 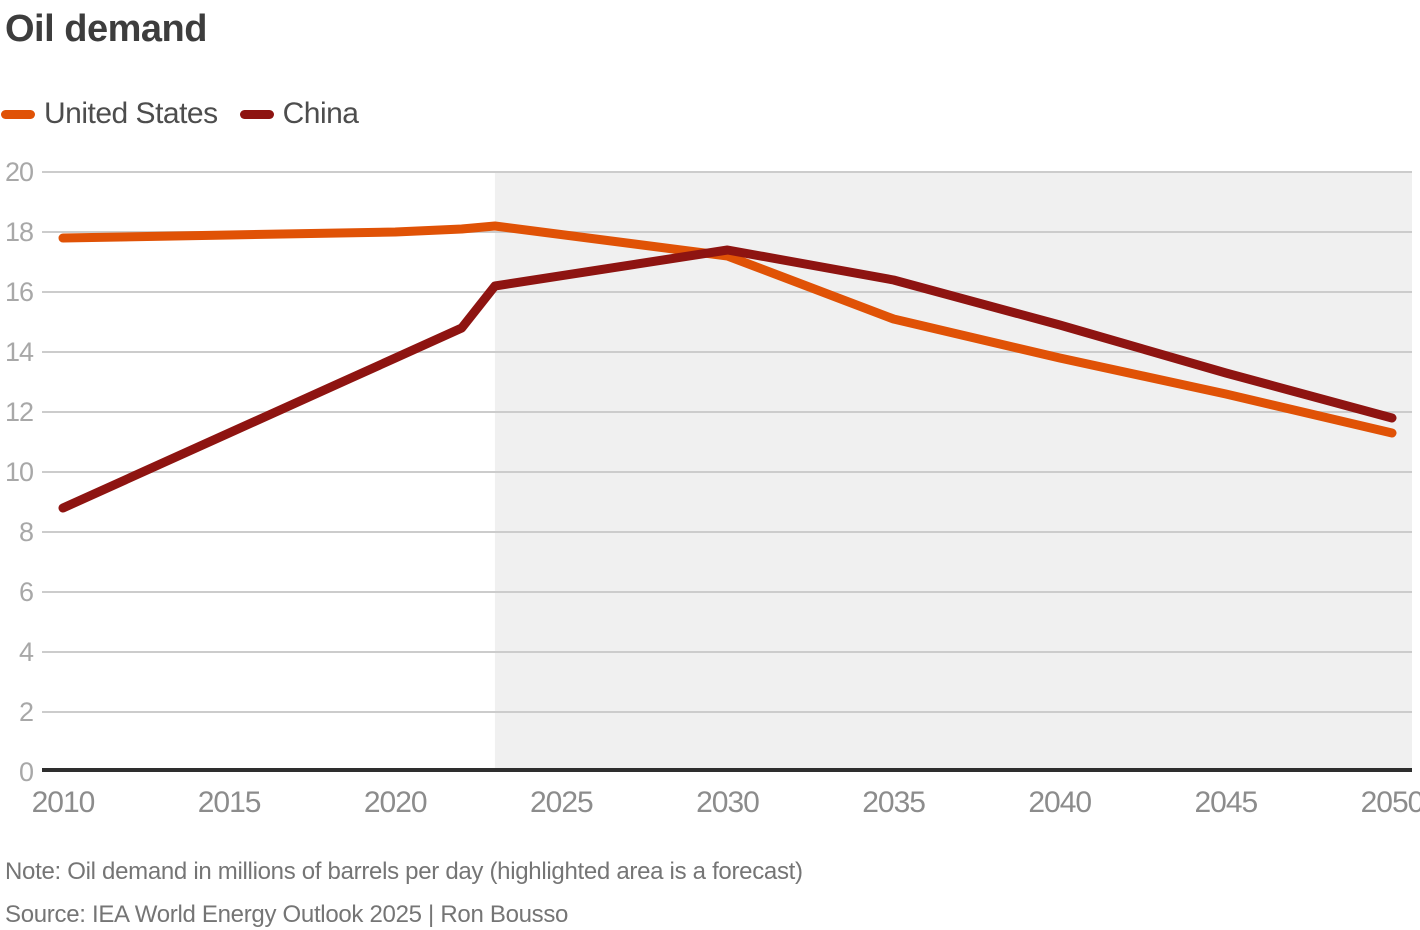 What do you see at coordinates (1390, 802) in the screenshot?
I see `x-tick-label-2050: 2050` at bounding box center [1390, 802].